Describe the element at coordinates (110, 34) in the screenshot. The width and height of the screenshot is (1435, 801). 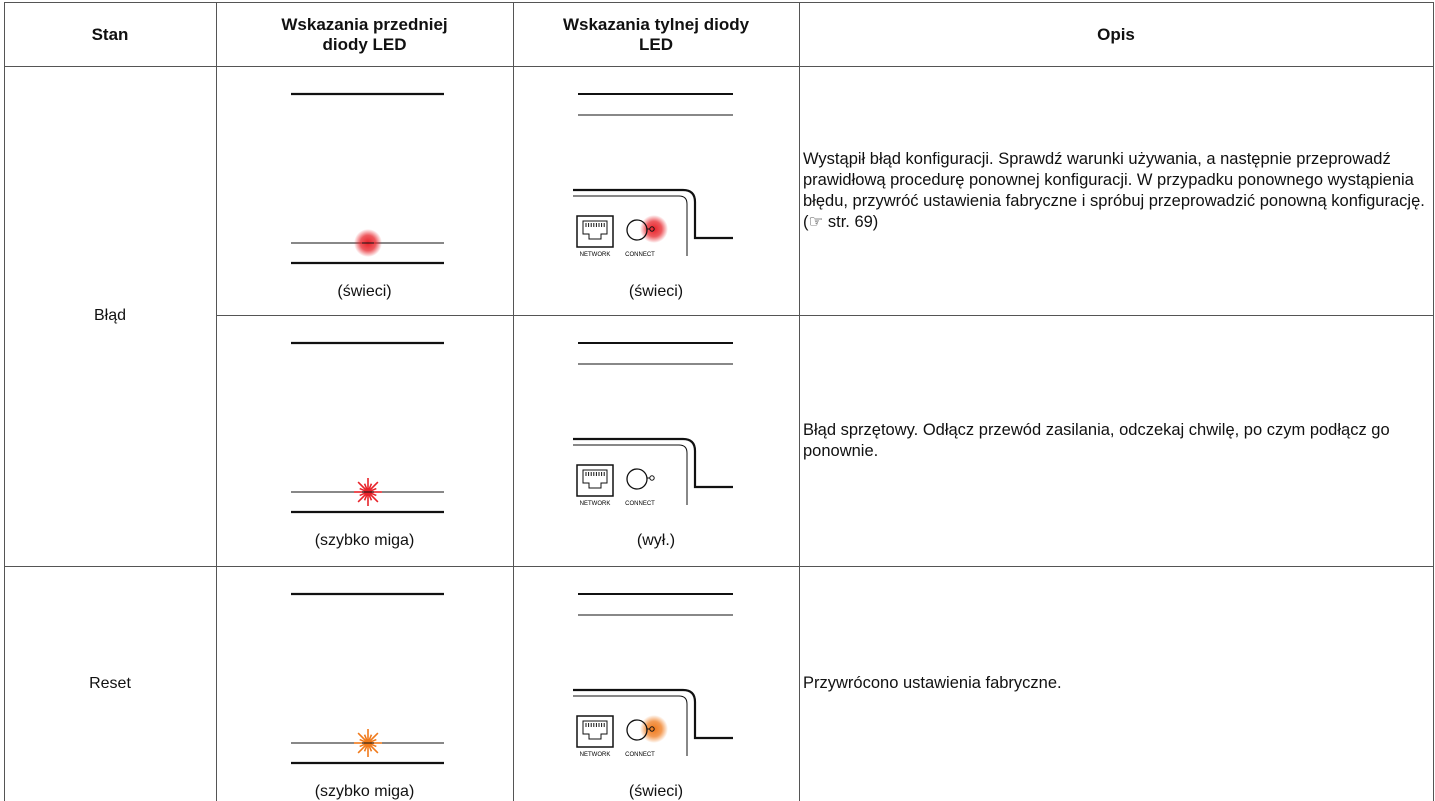
I see `header-cell: Stan` at that location.